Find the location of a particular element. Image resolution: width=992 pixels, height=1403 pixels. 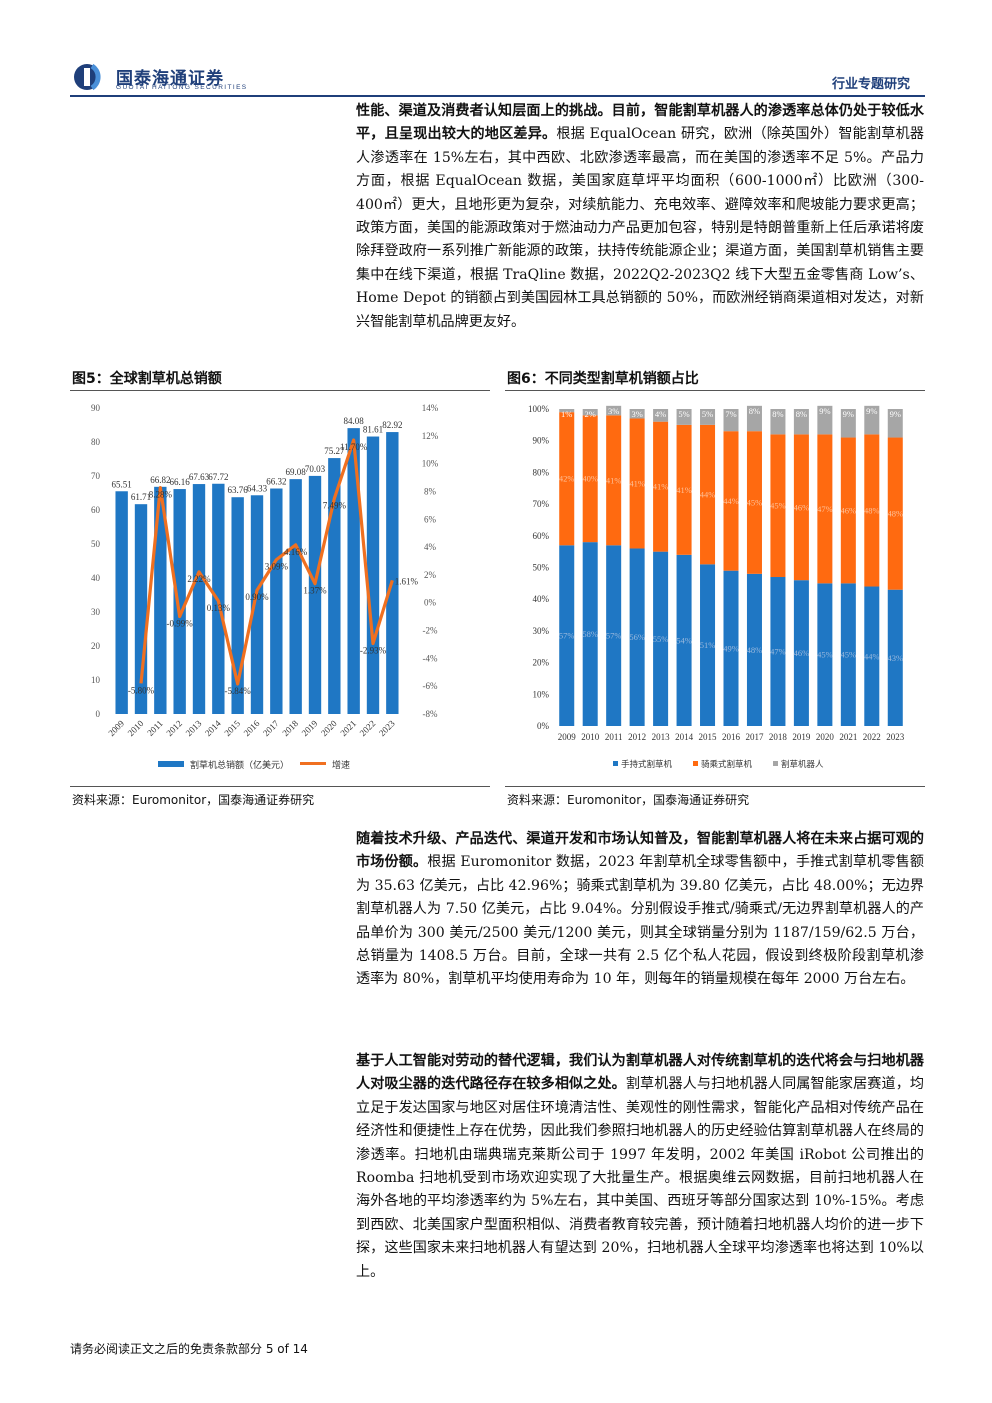

y-axis-tick-label: 50% is located at coordinates (541, 568).